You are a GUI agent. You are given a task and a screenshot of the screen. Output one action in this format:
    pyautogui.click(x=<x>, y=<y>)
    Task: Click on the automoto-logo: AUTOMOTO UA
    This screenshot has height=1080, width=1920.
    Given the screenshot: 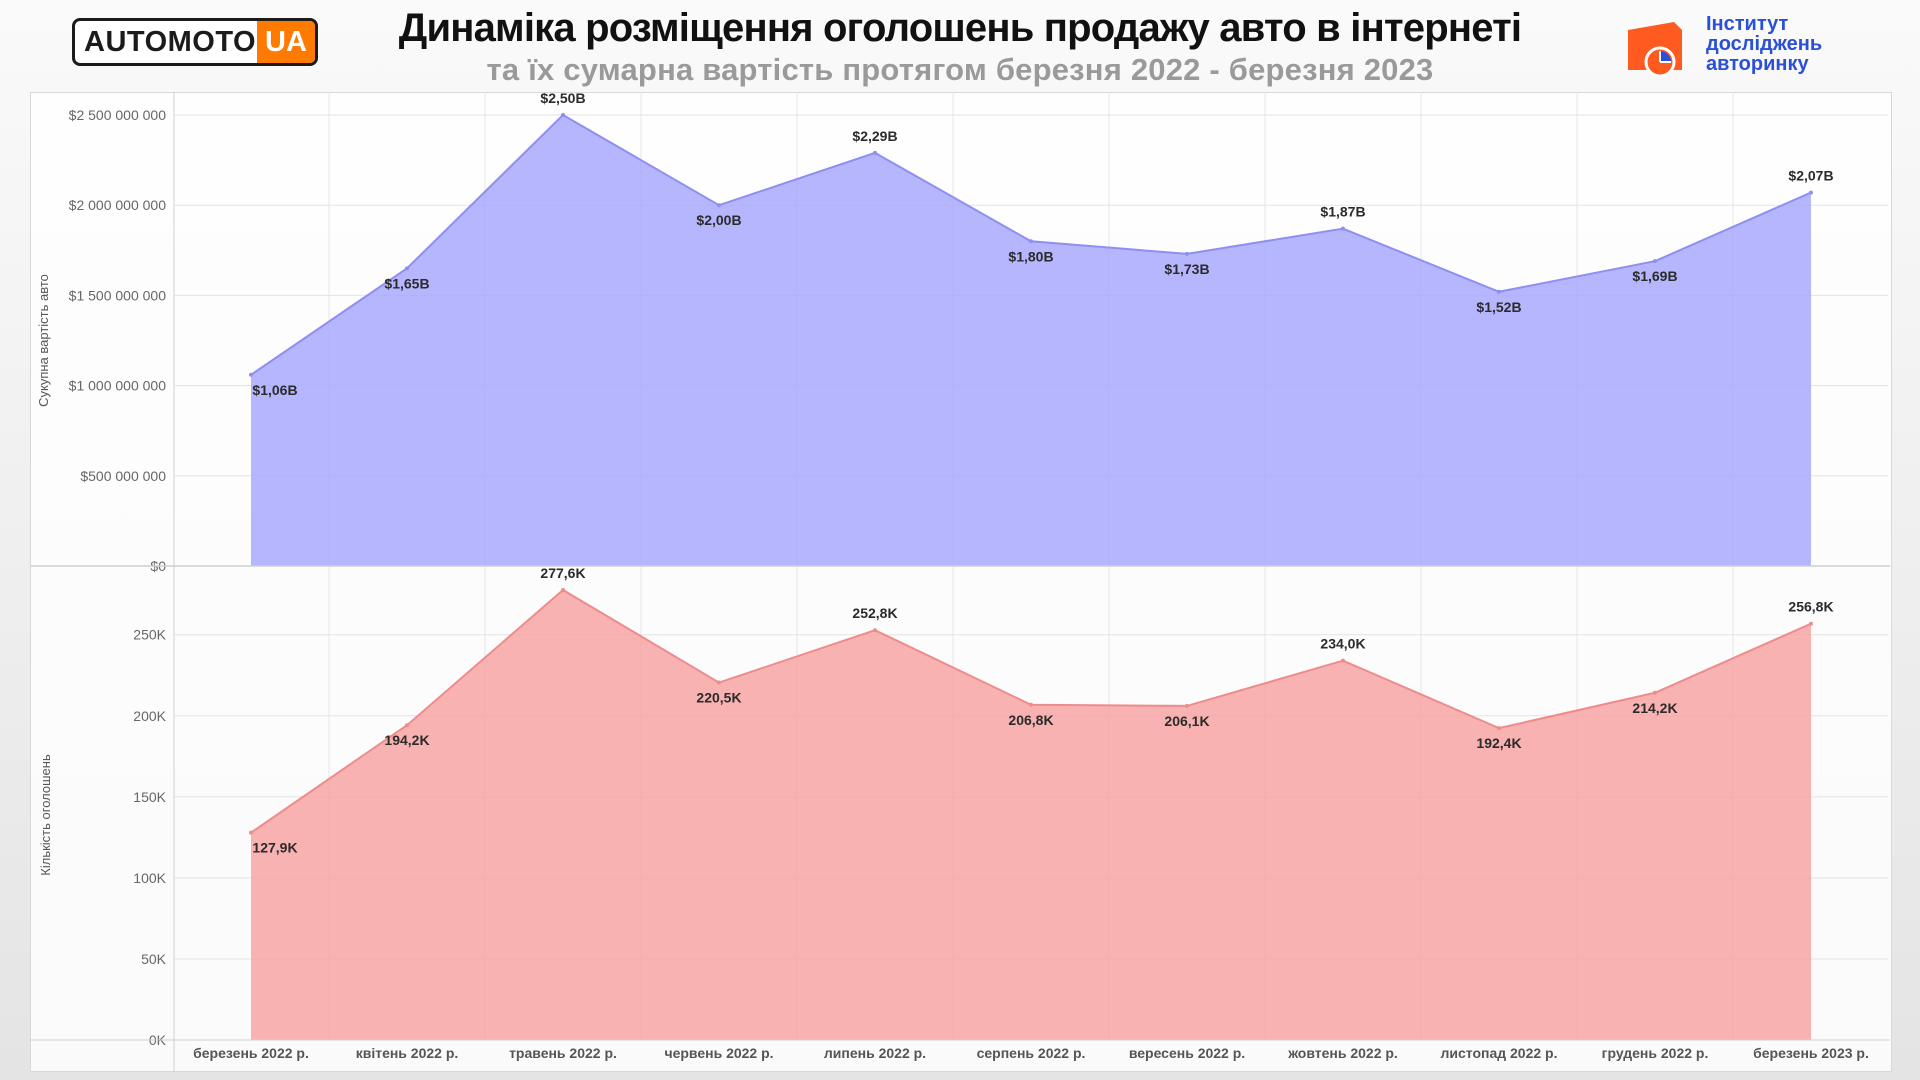 What is the action you would take?
    pyautogui.click(x=195, y=42)
    